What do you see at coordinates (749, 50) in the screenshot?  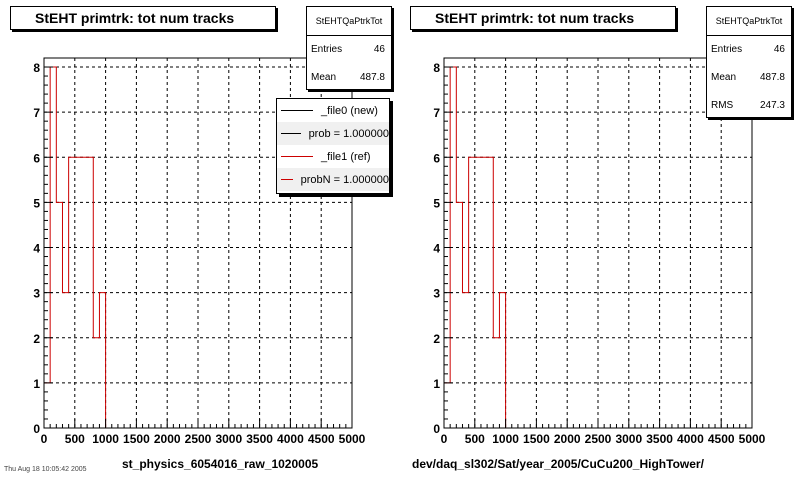 I see `right-stats-row-entries: Entries 46` at bounding box center [749, 50].